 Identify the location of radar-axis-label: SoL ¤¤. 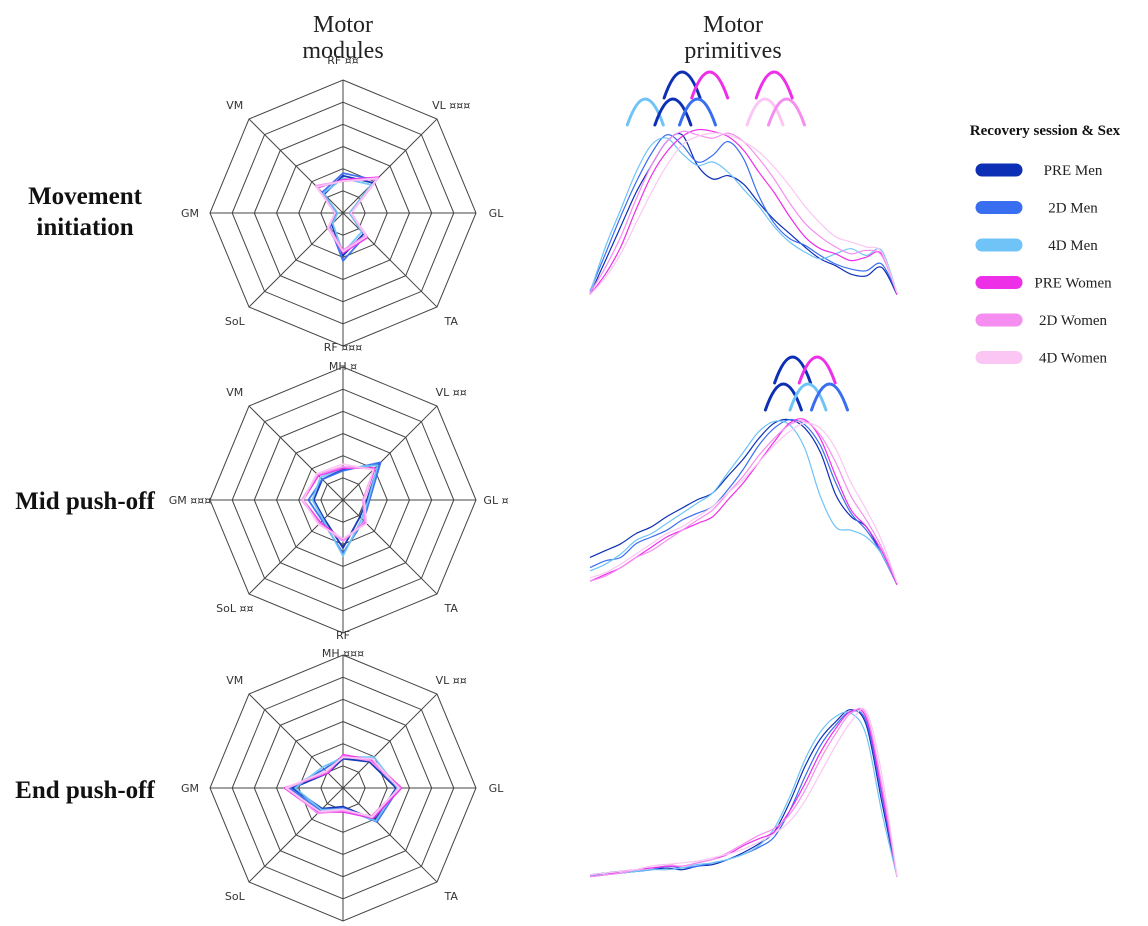
(234, 608).